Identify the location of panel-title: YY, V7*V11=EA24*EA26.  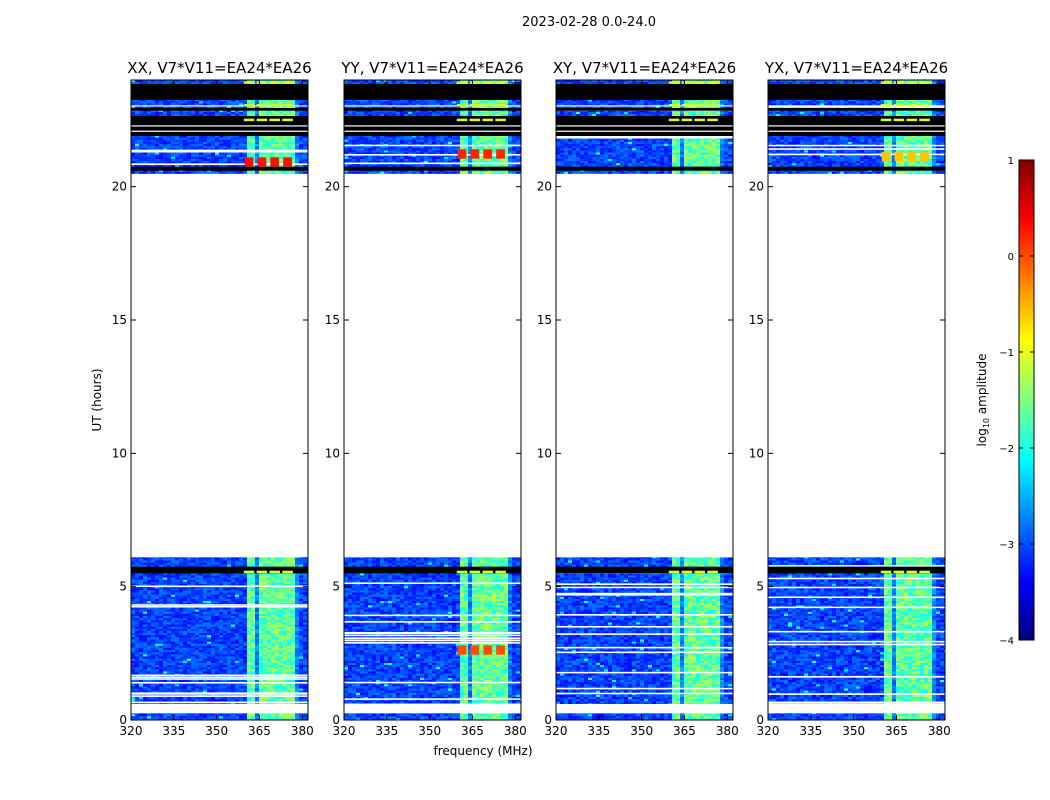
(431, 68).